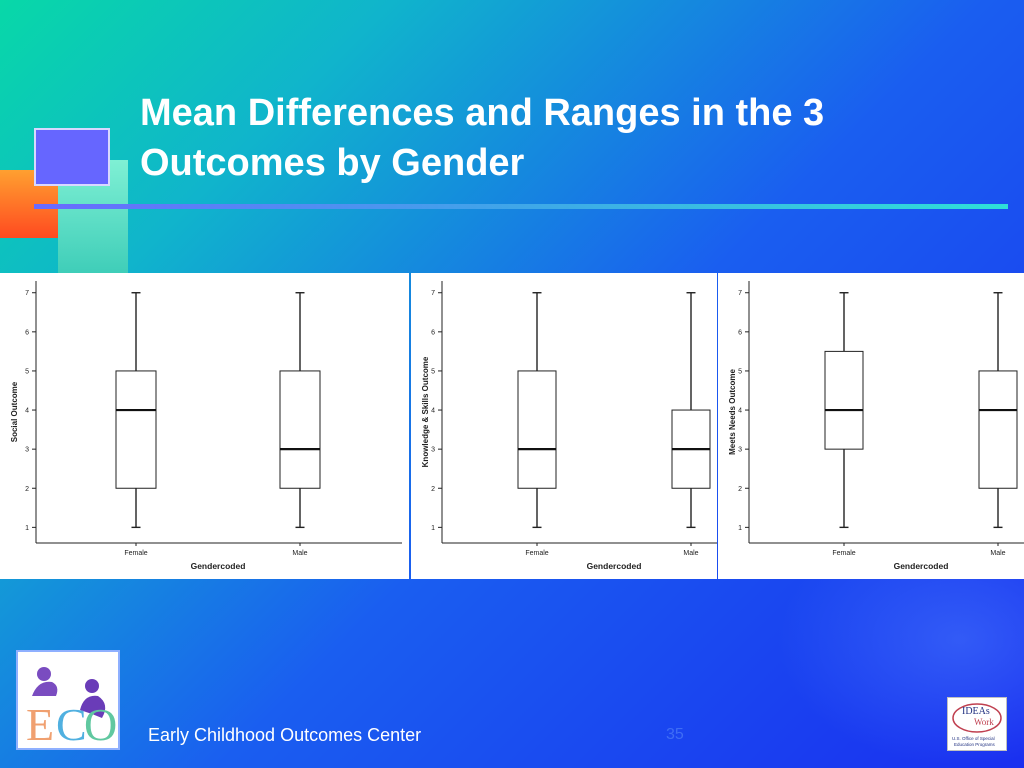 The width and height of the screenshot is (1024, 768). I want to click on y-axis-label: Social Outcome, so click(14, 411).